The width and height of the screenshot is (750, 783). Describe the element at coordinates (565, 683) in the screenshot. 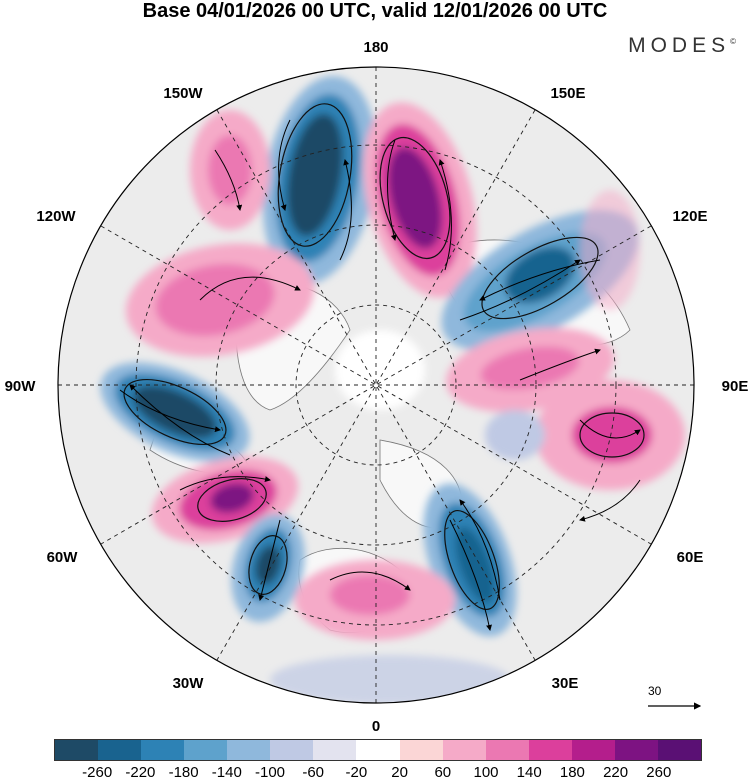

I see `label-30e: 30E` at that location.